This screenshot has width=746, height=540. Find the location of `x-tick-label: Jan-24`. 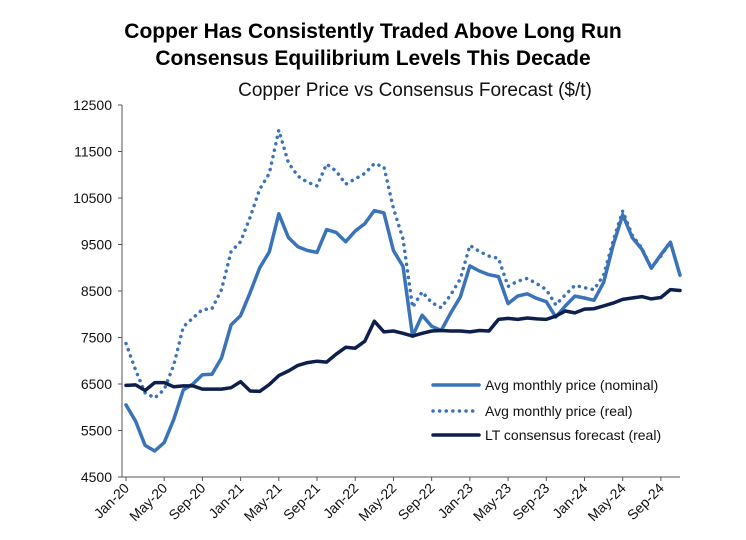

x-tick-label: Jan-24 is located at coordinates (570, 501).